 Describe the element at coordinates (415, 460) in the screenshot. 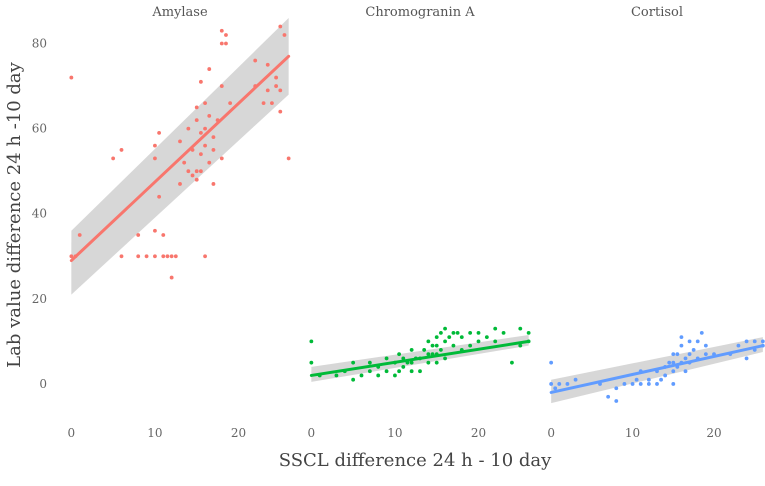

I see `x-axis-title: SSCL difference 24 h - 10 day` at that location.